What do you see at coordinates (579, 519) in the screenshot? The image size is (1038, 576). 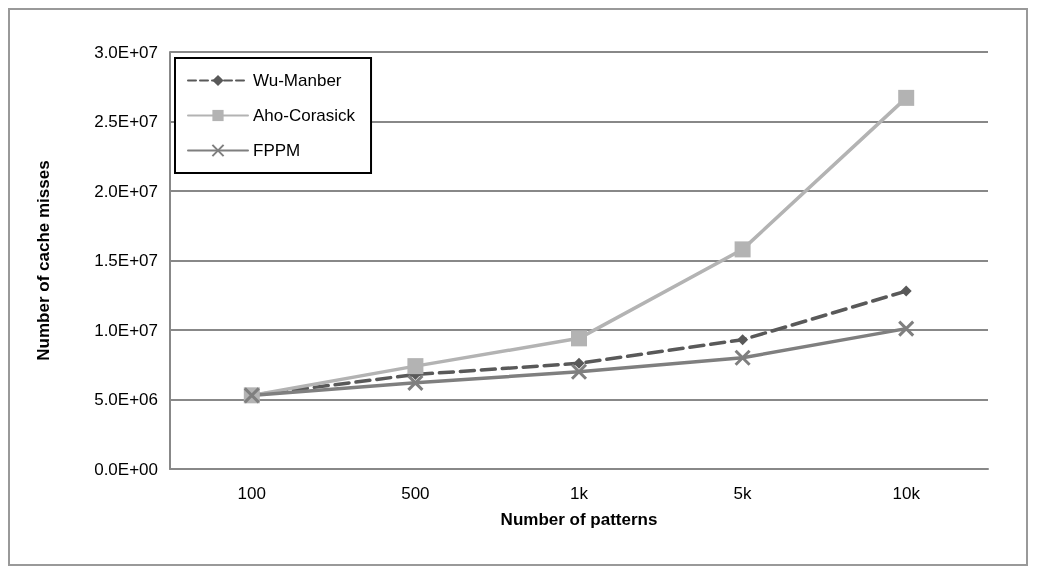 I see `x-axis-title: Number of patterns` at bounding box center [579, 519].